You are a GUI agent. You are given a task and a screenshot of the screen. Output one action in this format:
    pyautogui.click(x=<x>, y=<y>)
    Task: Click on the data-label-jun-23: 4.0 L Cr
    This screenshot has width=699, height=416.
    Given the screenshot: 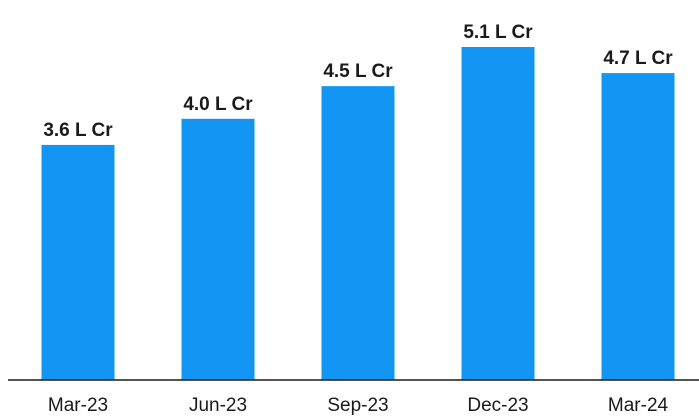 What is the action you would take?
    pyautogui.click(x=218, y=104)
    